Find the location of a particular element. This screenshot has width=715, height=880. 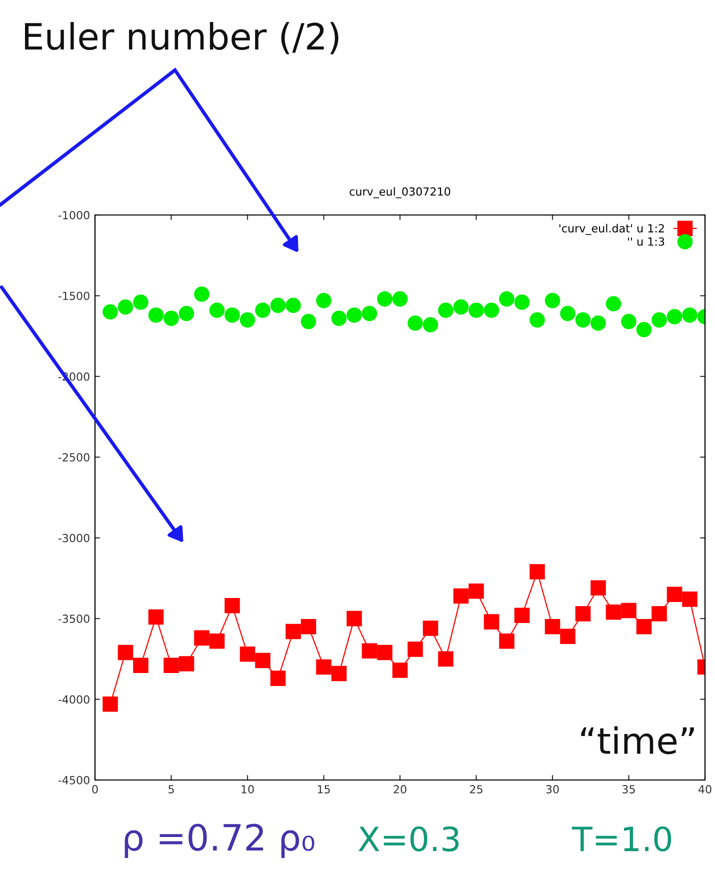

y-tick-label: -3500 is located at coordinates (74, 618).